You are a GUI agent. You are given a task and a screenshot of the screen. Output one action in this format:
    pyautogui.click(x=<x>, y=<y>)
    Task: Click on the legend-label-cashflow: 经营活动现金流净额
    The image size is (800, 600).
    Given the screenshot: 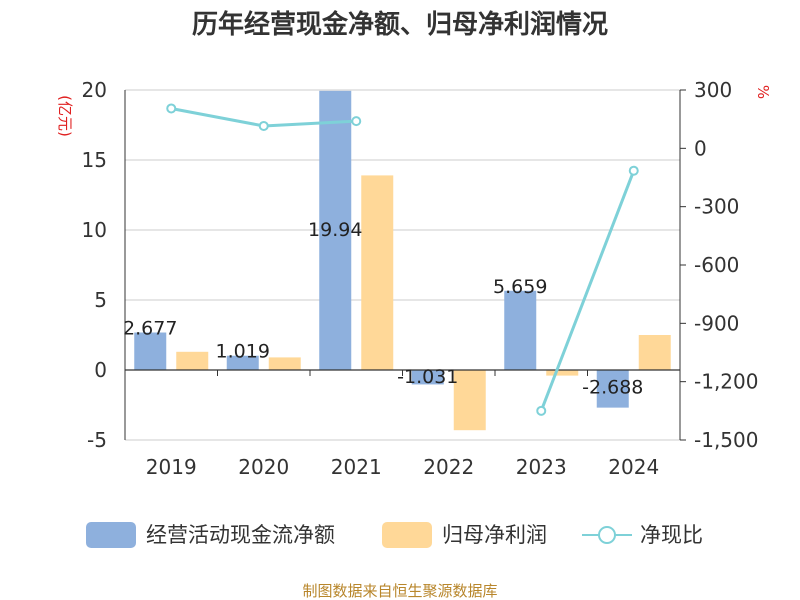 What is the action you would take?
    pyautogui.click(x=240, y=535)
    